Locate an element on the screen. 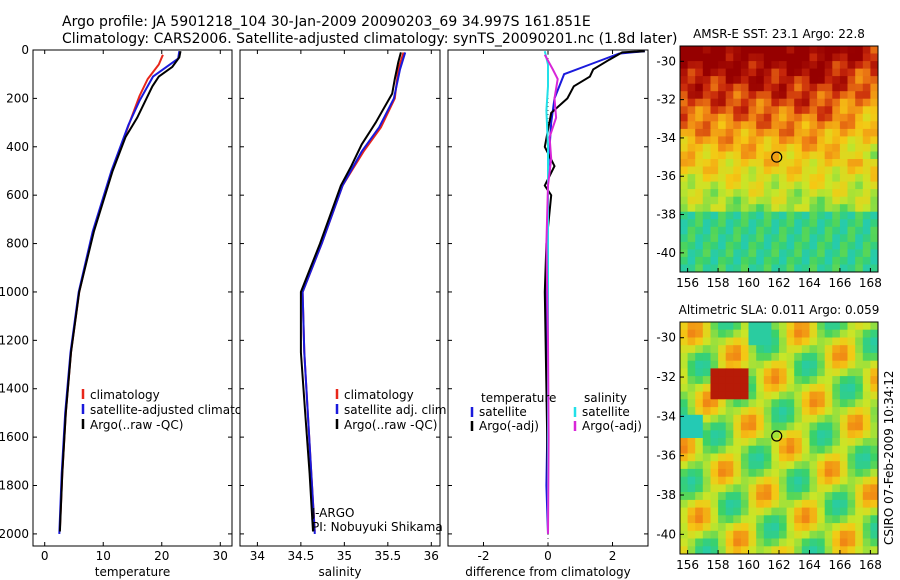 This screenshot has height=580, width=900. legend-label: climatology is located at coordinates (125, 395).